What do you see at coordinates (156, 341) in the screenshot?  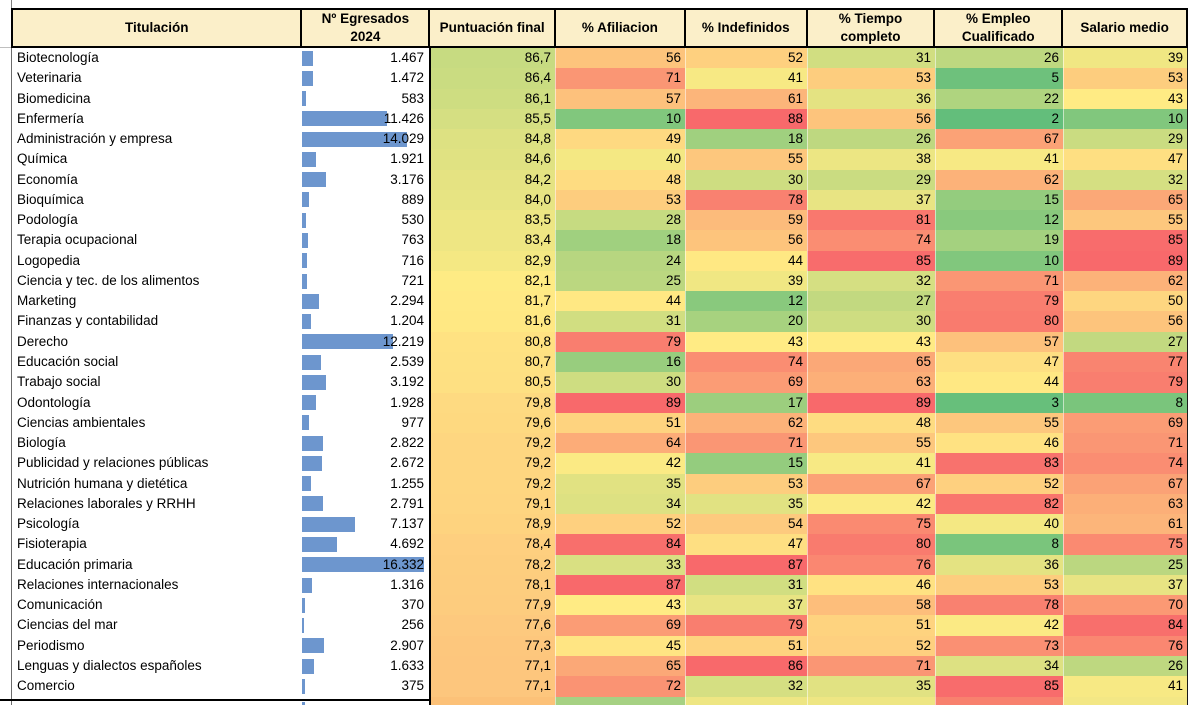 I see `titulacion-cell: Derecho` at bounding box center [156, 341].